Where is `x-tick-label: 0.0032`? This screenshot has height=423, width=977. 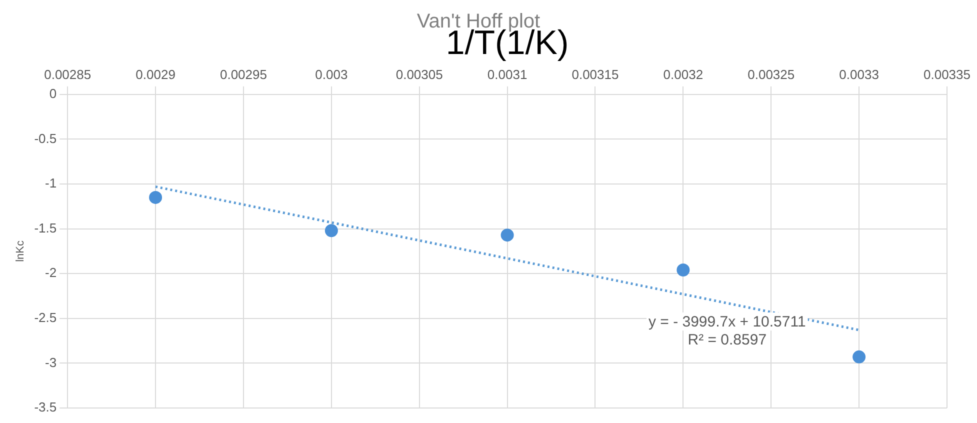
x-tick-label: 0.0032 is located at coordinates (683, 74).